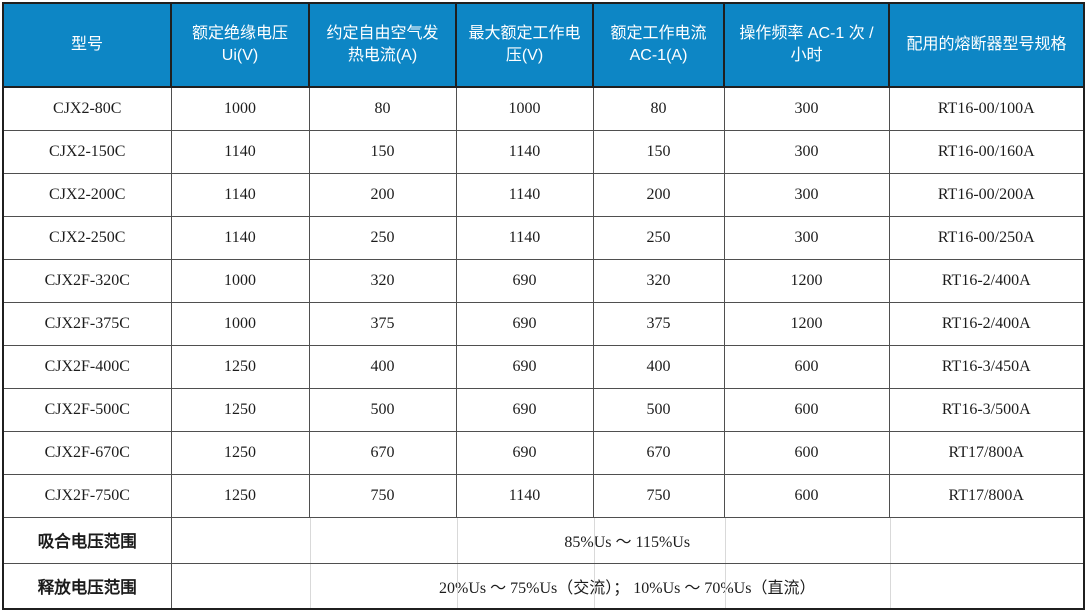 The width and height of the screenshot is (1085, 612). Describe the element at coordinates (658, 194) in the screenshot. I see `table-cell: 200` at that location.